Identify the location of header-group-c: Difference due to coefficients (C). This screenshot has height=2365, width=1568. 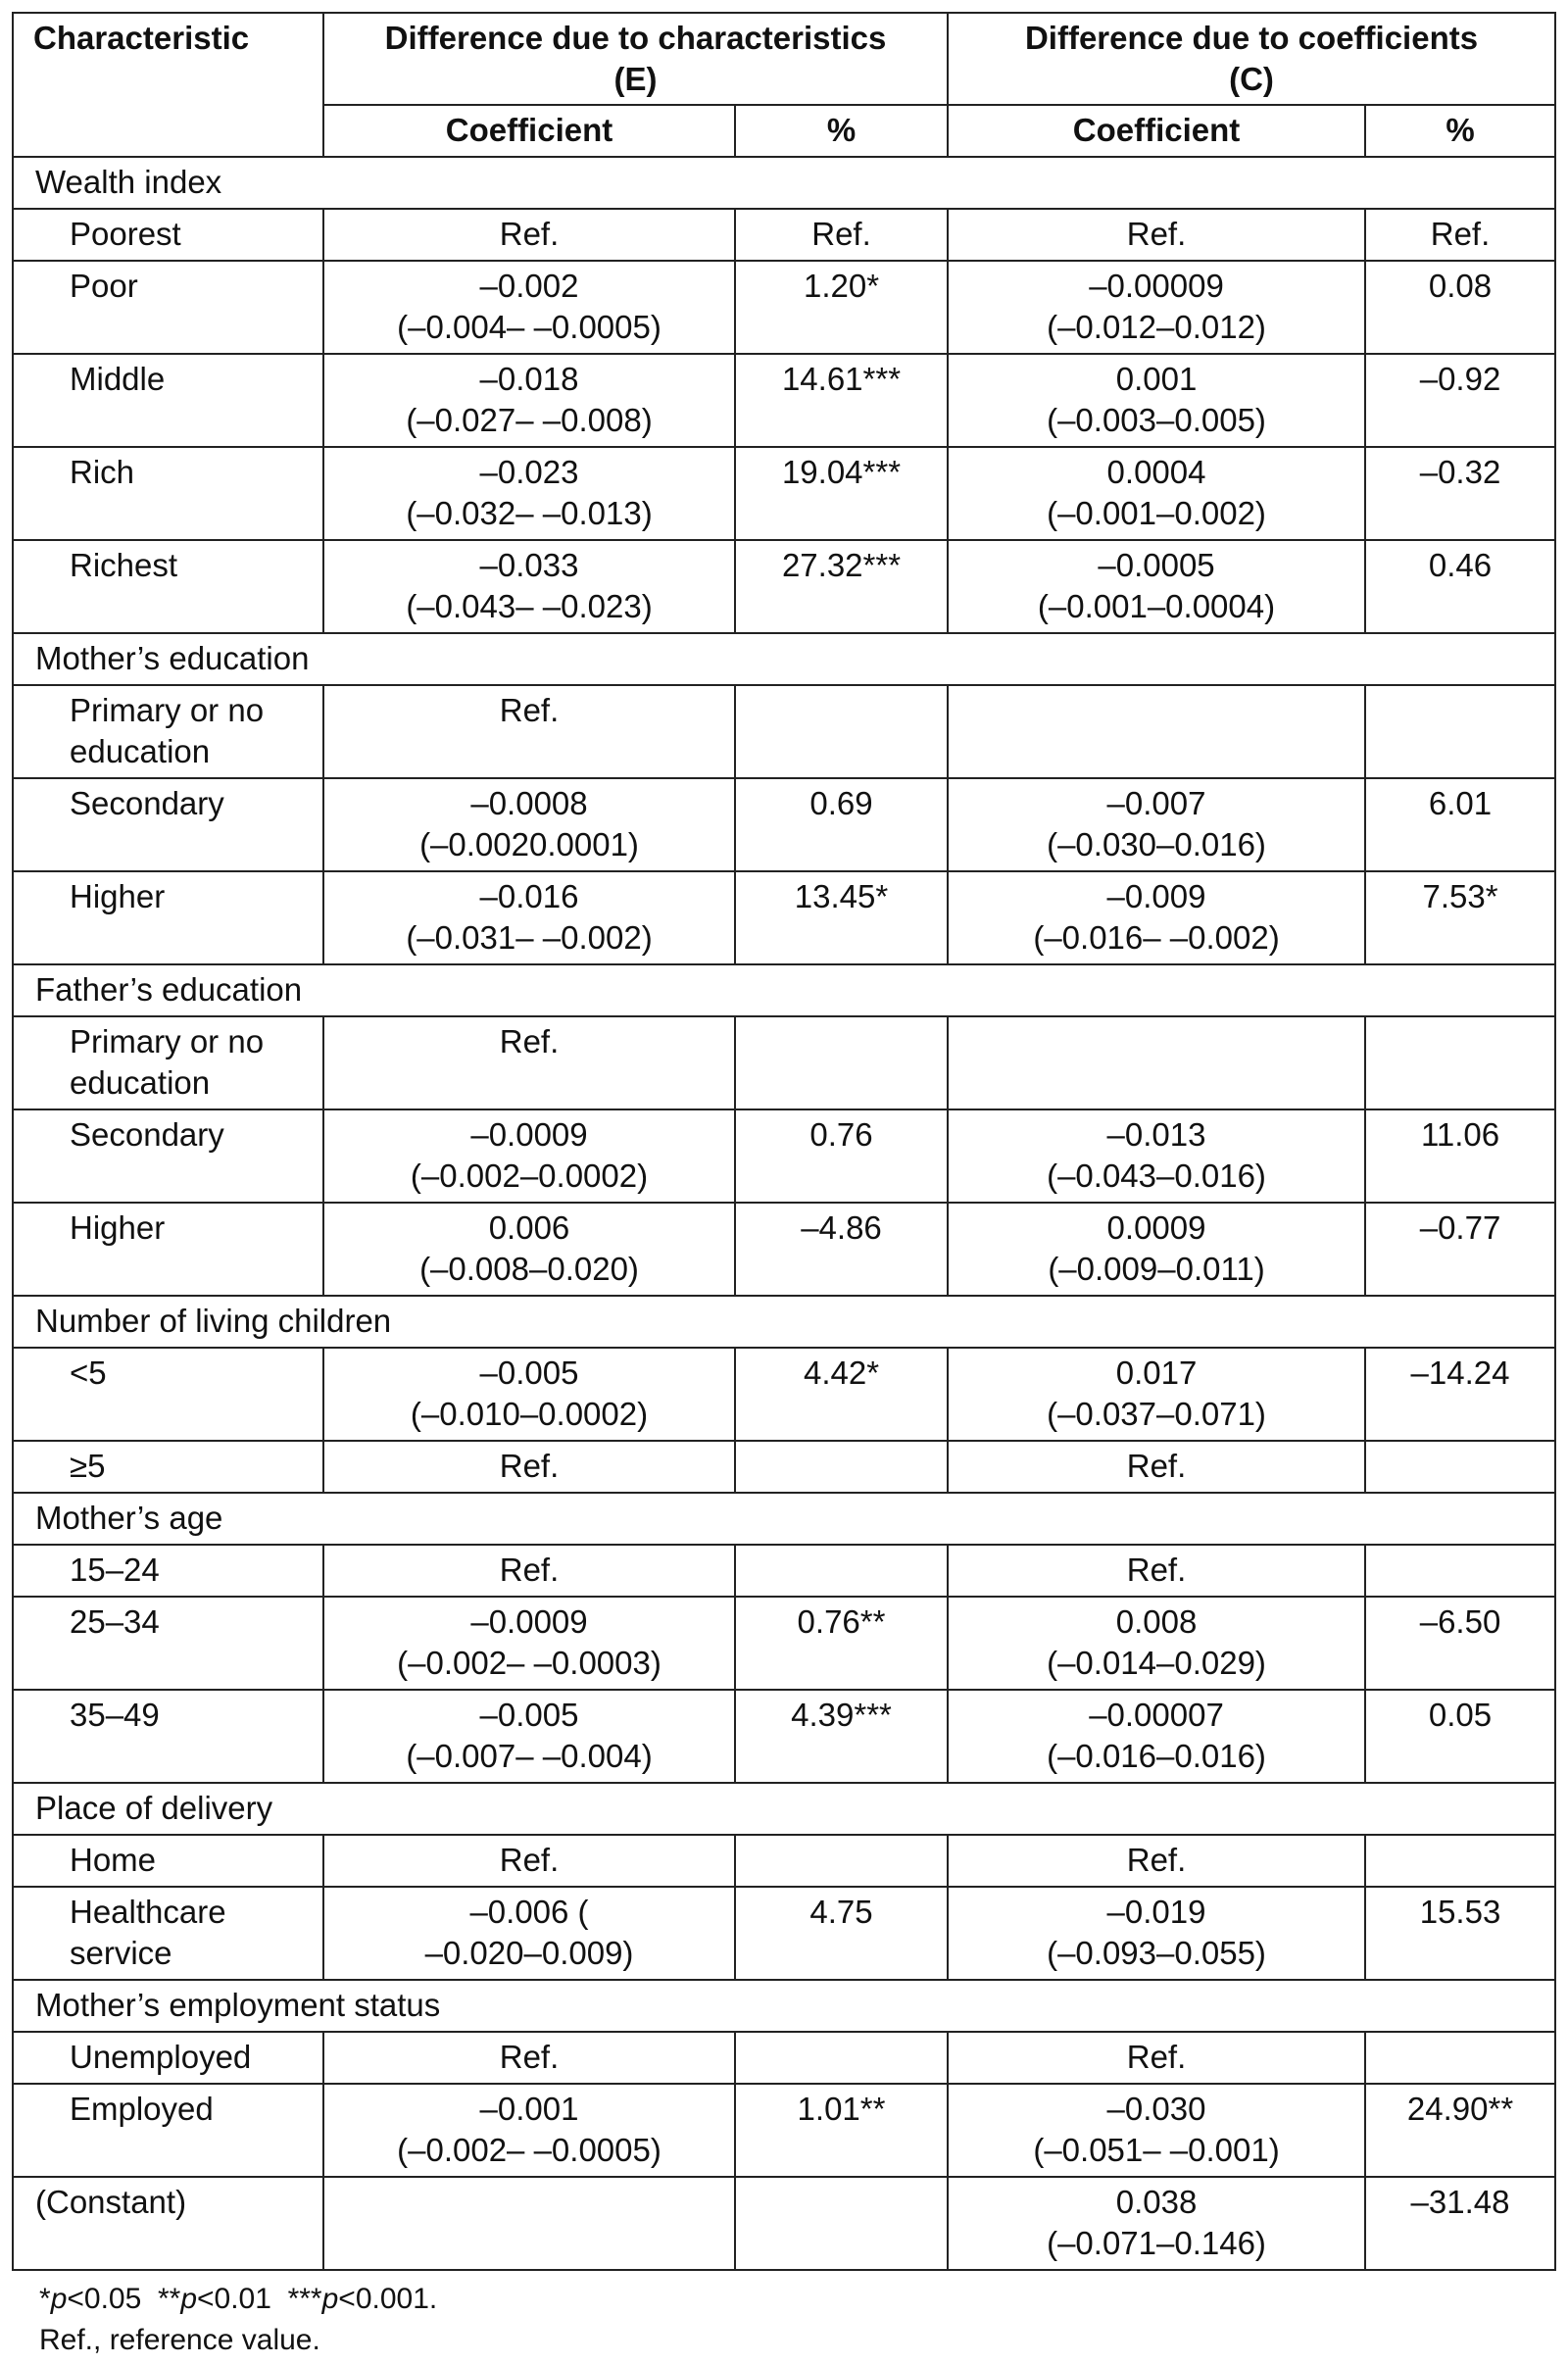
(1252, 59).